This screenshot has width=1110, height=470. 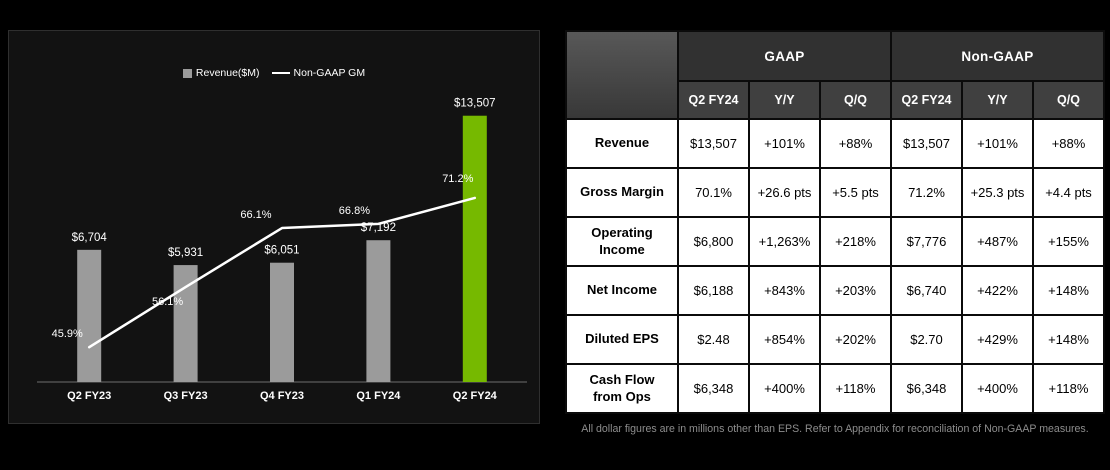 What do you see at coordinates (185, 253) in the screenshot?
I see `bar-value-label: $5,931` at bounding box center [185, 253].